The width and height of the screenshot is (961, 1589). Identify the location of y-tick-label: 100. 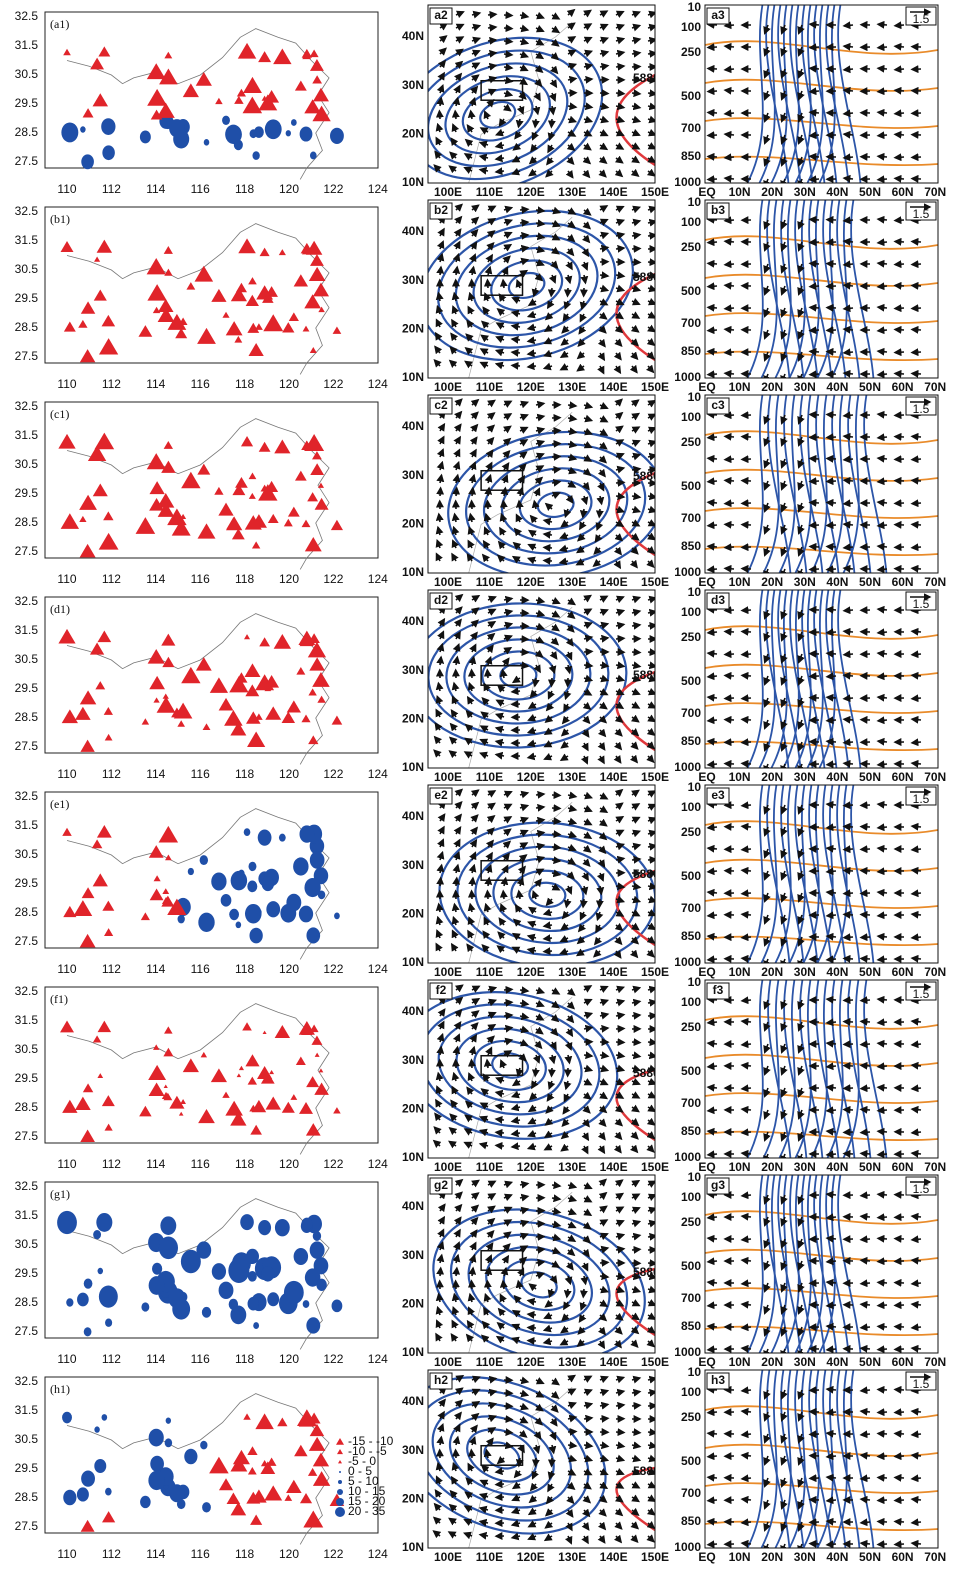
(691, 612).